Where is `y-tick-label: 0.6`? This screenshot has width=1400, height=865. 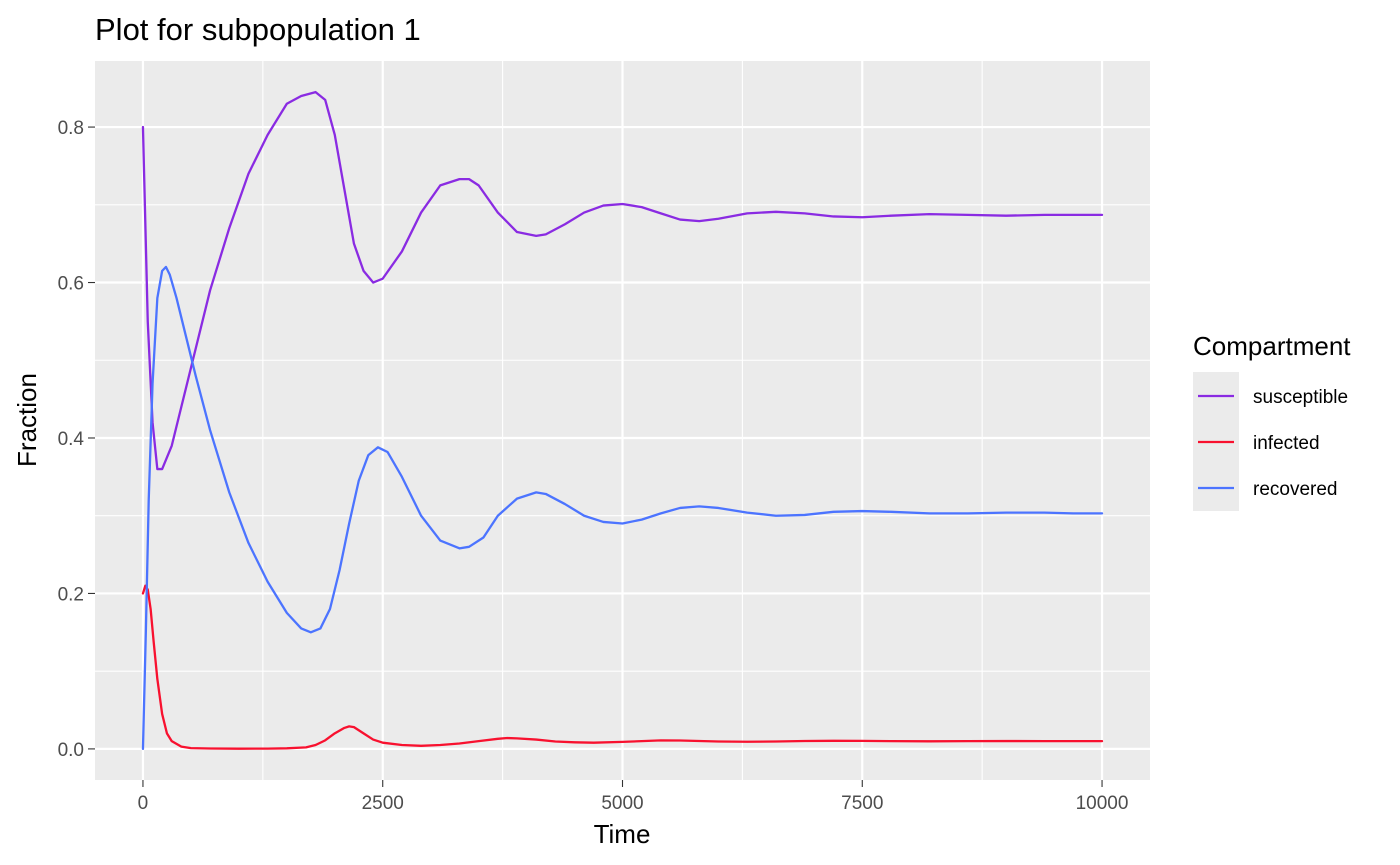
y-tick-label: 0.6 is located at coordinates (71, 284).